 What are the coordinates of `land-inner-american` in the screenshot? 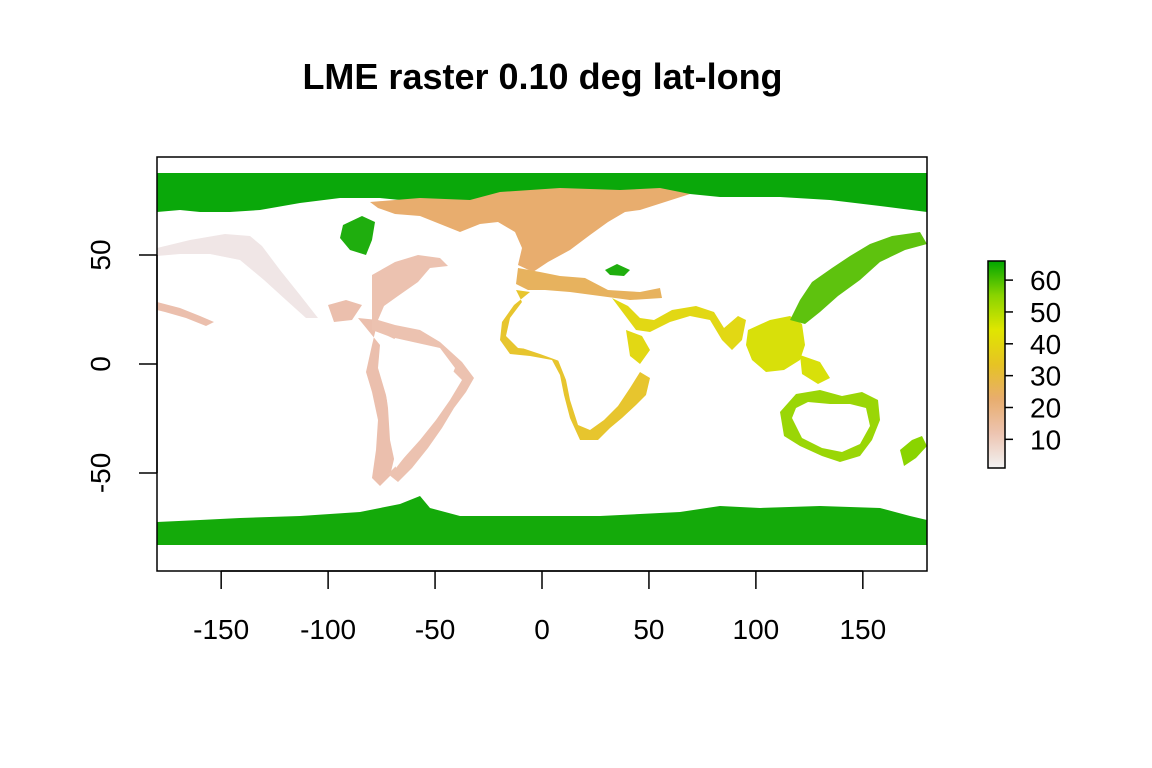 It's located at (419, 403).